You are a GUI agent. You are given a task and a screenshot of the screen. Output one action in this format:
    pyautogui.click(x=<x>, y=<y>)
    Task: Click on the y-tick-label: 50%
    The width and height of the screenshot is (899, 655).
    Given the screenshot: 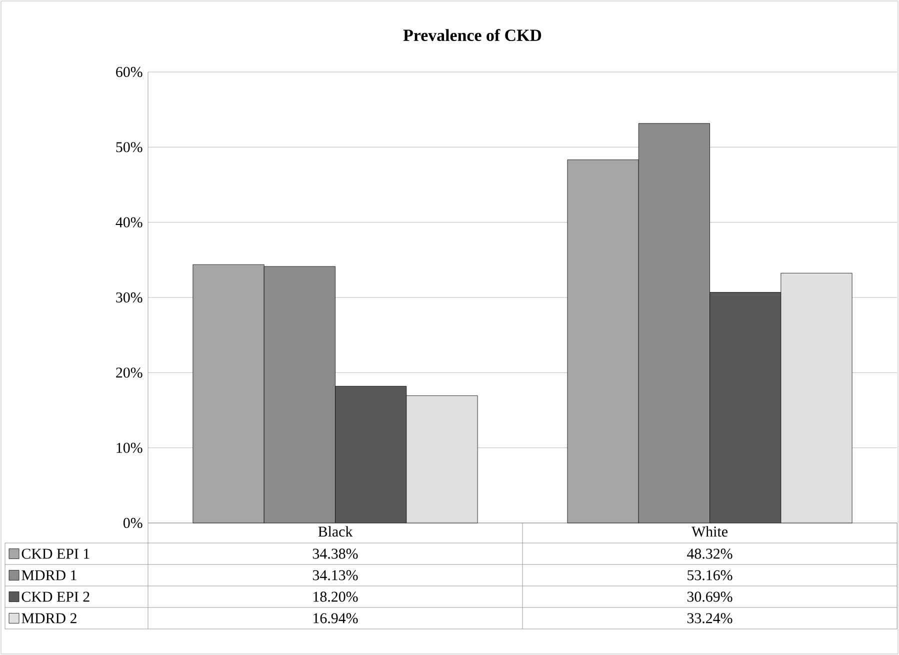 What is the action you would take?
    pyautogui.click(x=129, y=147)
    